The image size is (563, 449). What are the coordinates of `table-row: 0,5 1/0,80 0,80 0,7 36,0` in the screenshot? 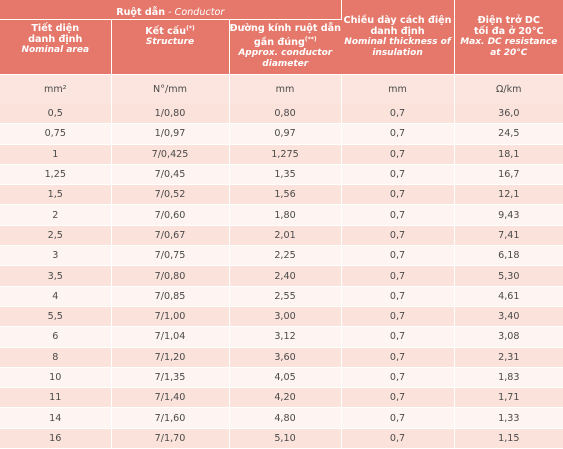 It's located at (281, 114).